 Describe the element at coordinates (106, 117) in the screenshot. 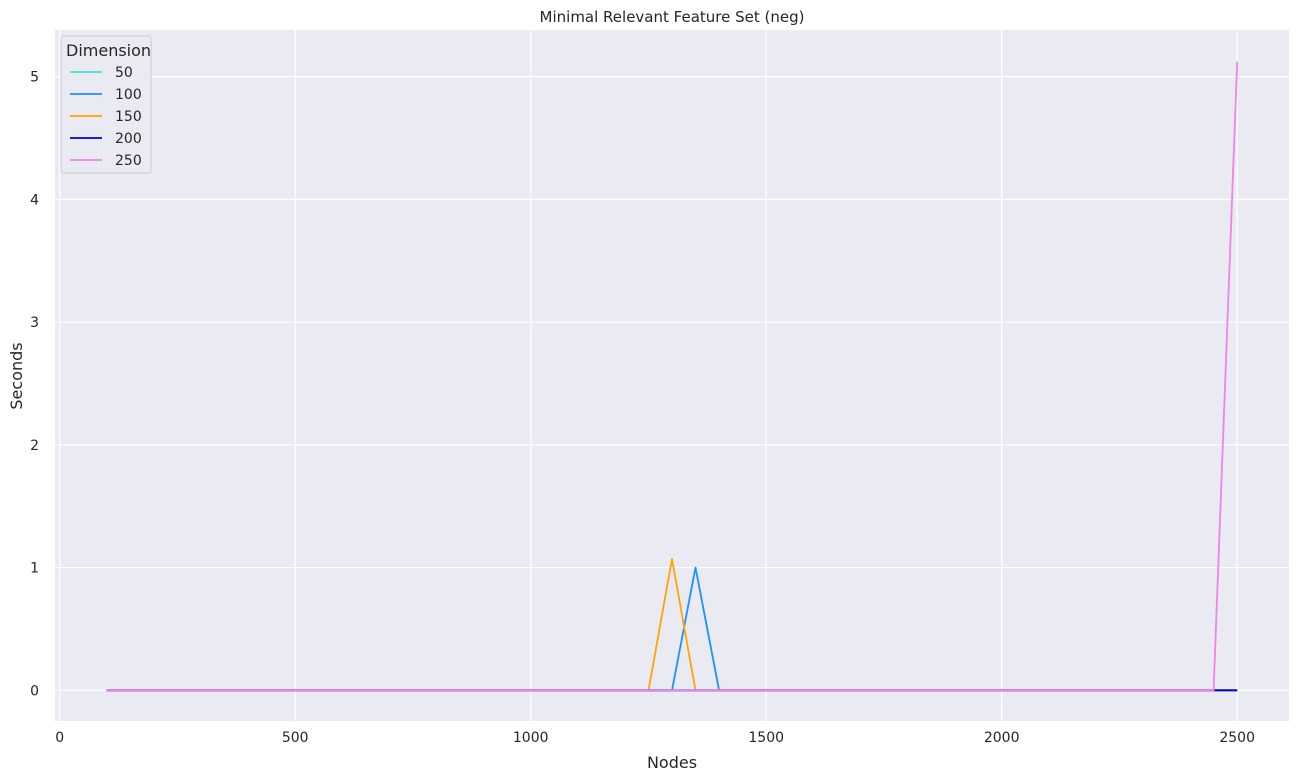

I see `legend-items: 50 100 150 200 250` at that location.